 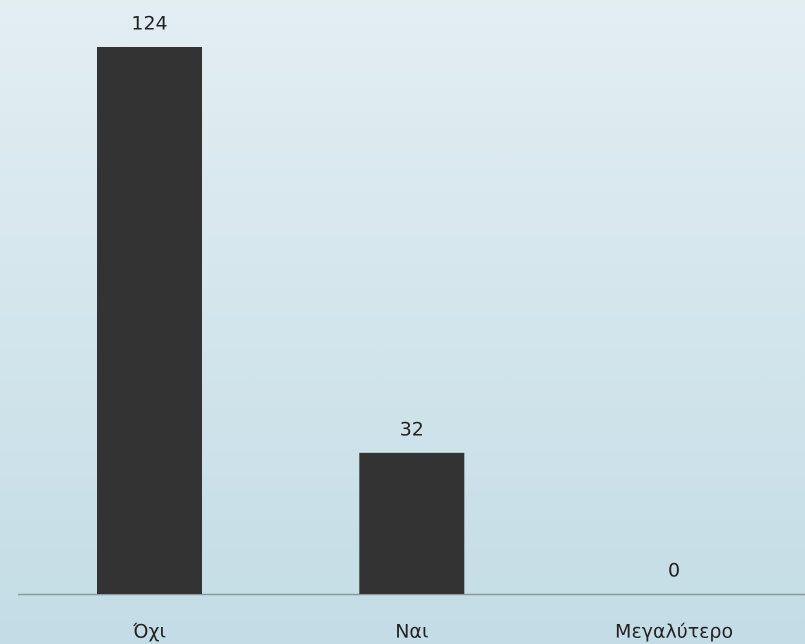 What do you see at coordinates (412, 429) in the screenshot?
I see `data-label: 32` at bounding box center [412, 429].